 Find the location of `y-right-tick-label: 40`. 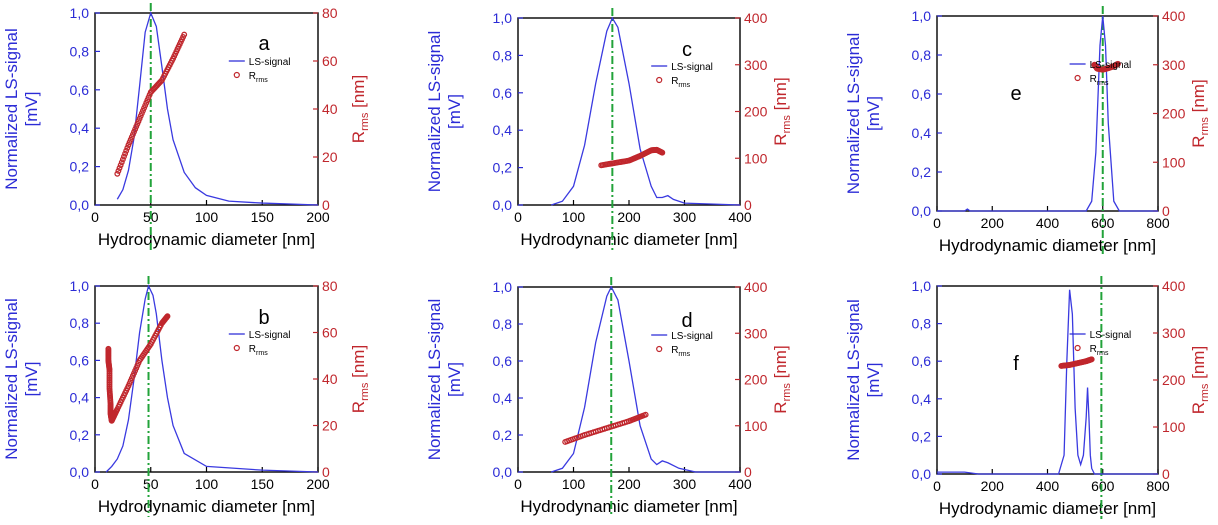

y-right-tick-label: 40 is located at coordinates (330, 109).